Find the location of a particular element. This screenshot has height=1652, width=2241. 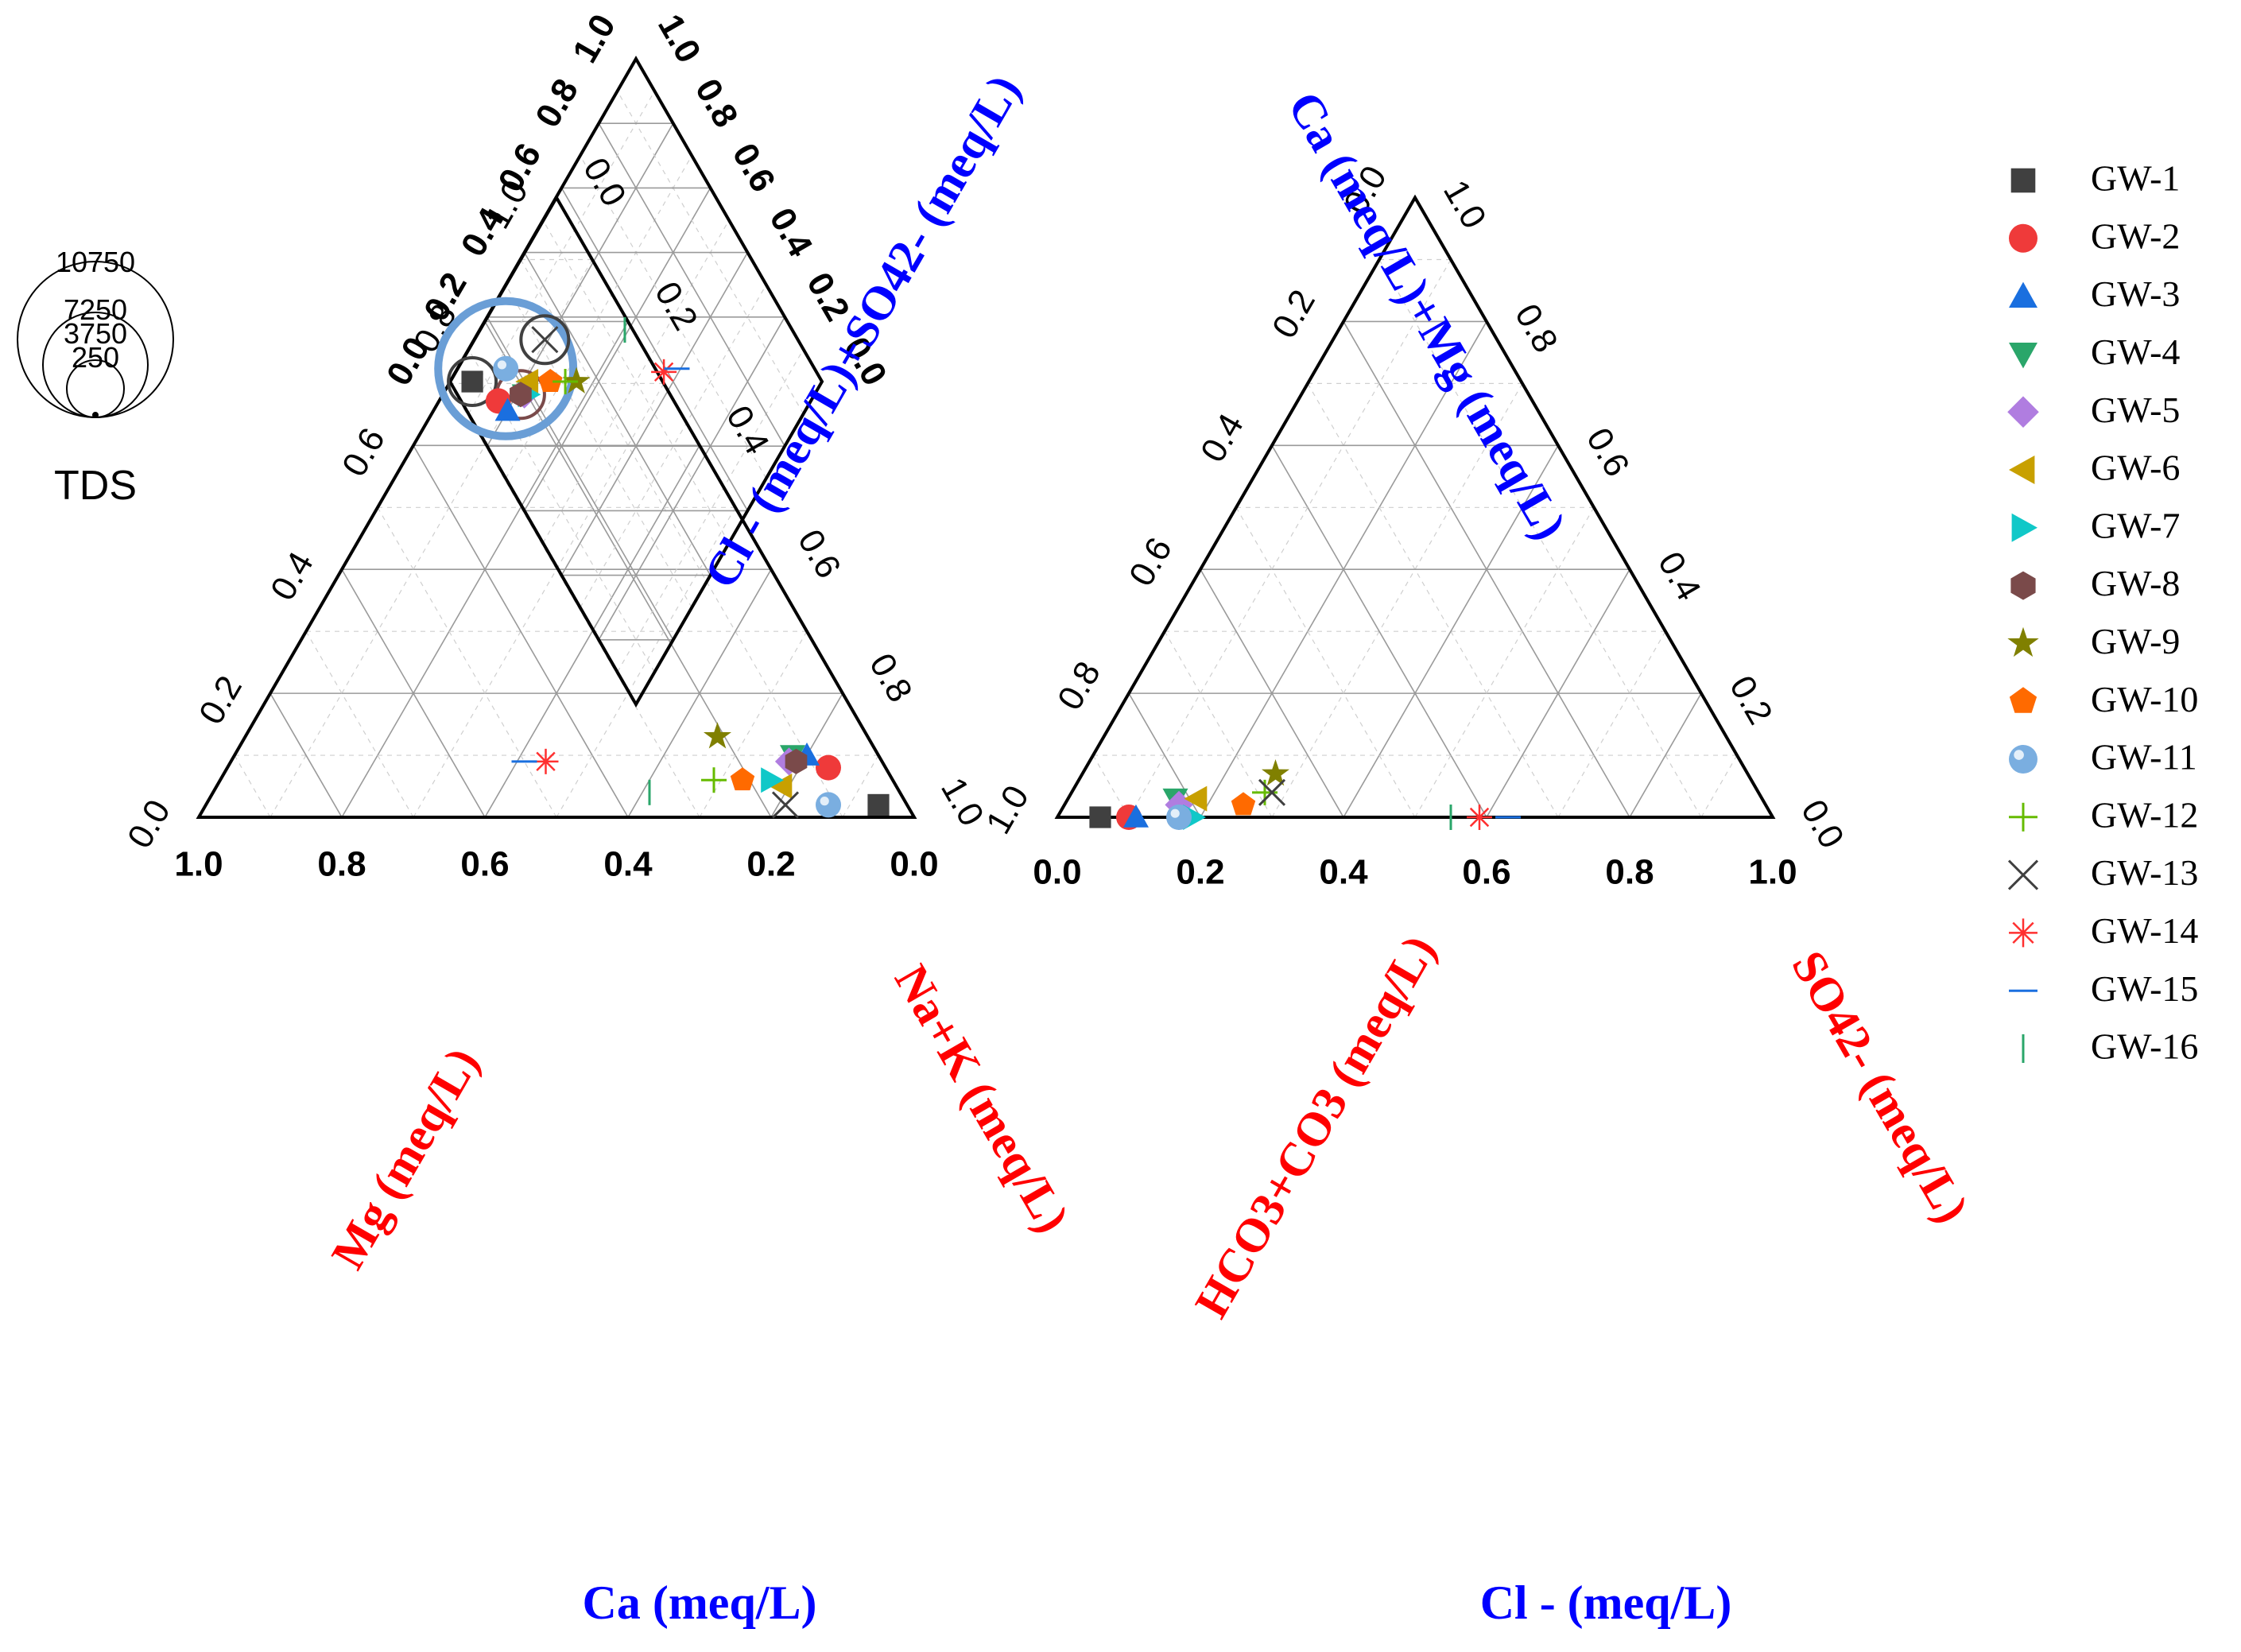

legend-entry-label: GW-3 is located at coordinates (2135, 293).